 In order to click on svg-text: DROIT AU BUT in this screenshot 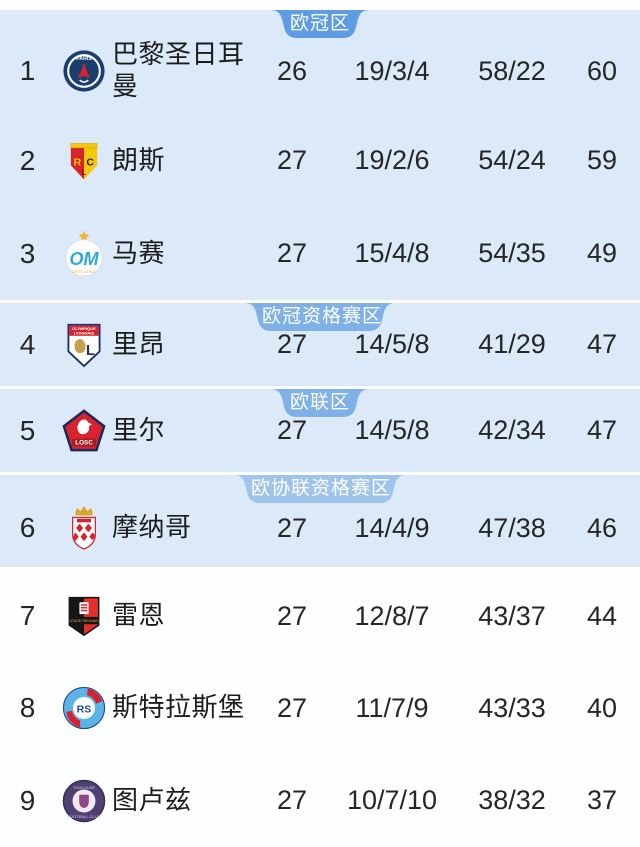, I will do `click(83, 272)`.